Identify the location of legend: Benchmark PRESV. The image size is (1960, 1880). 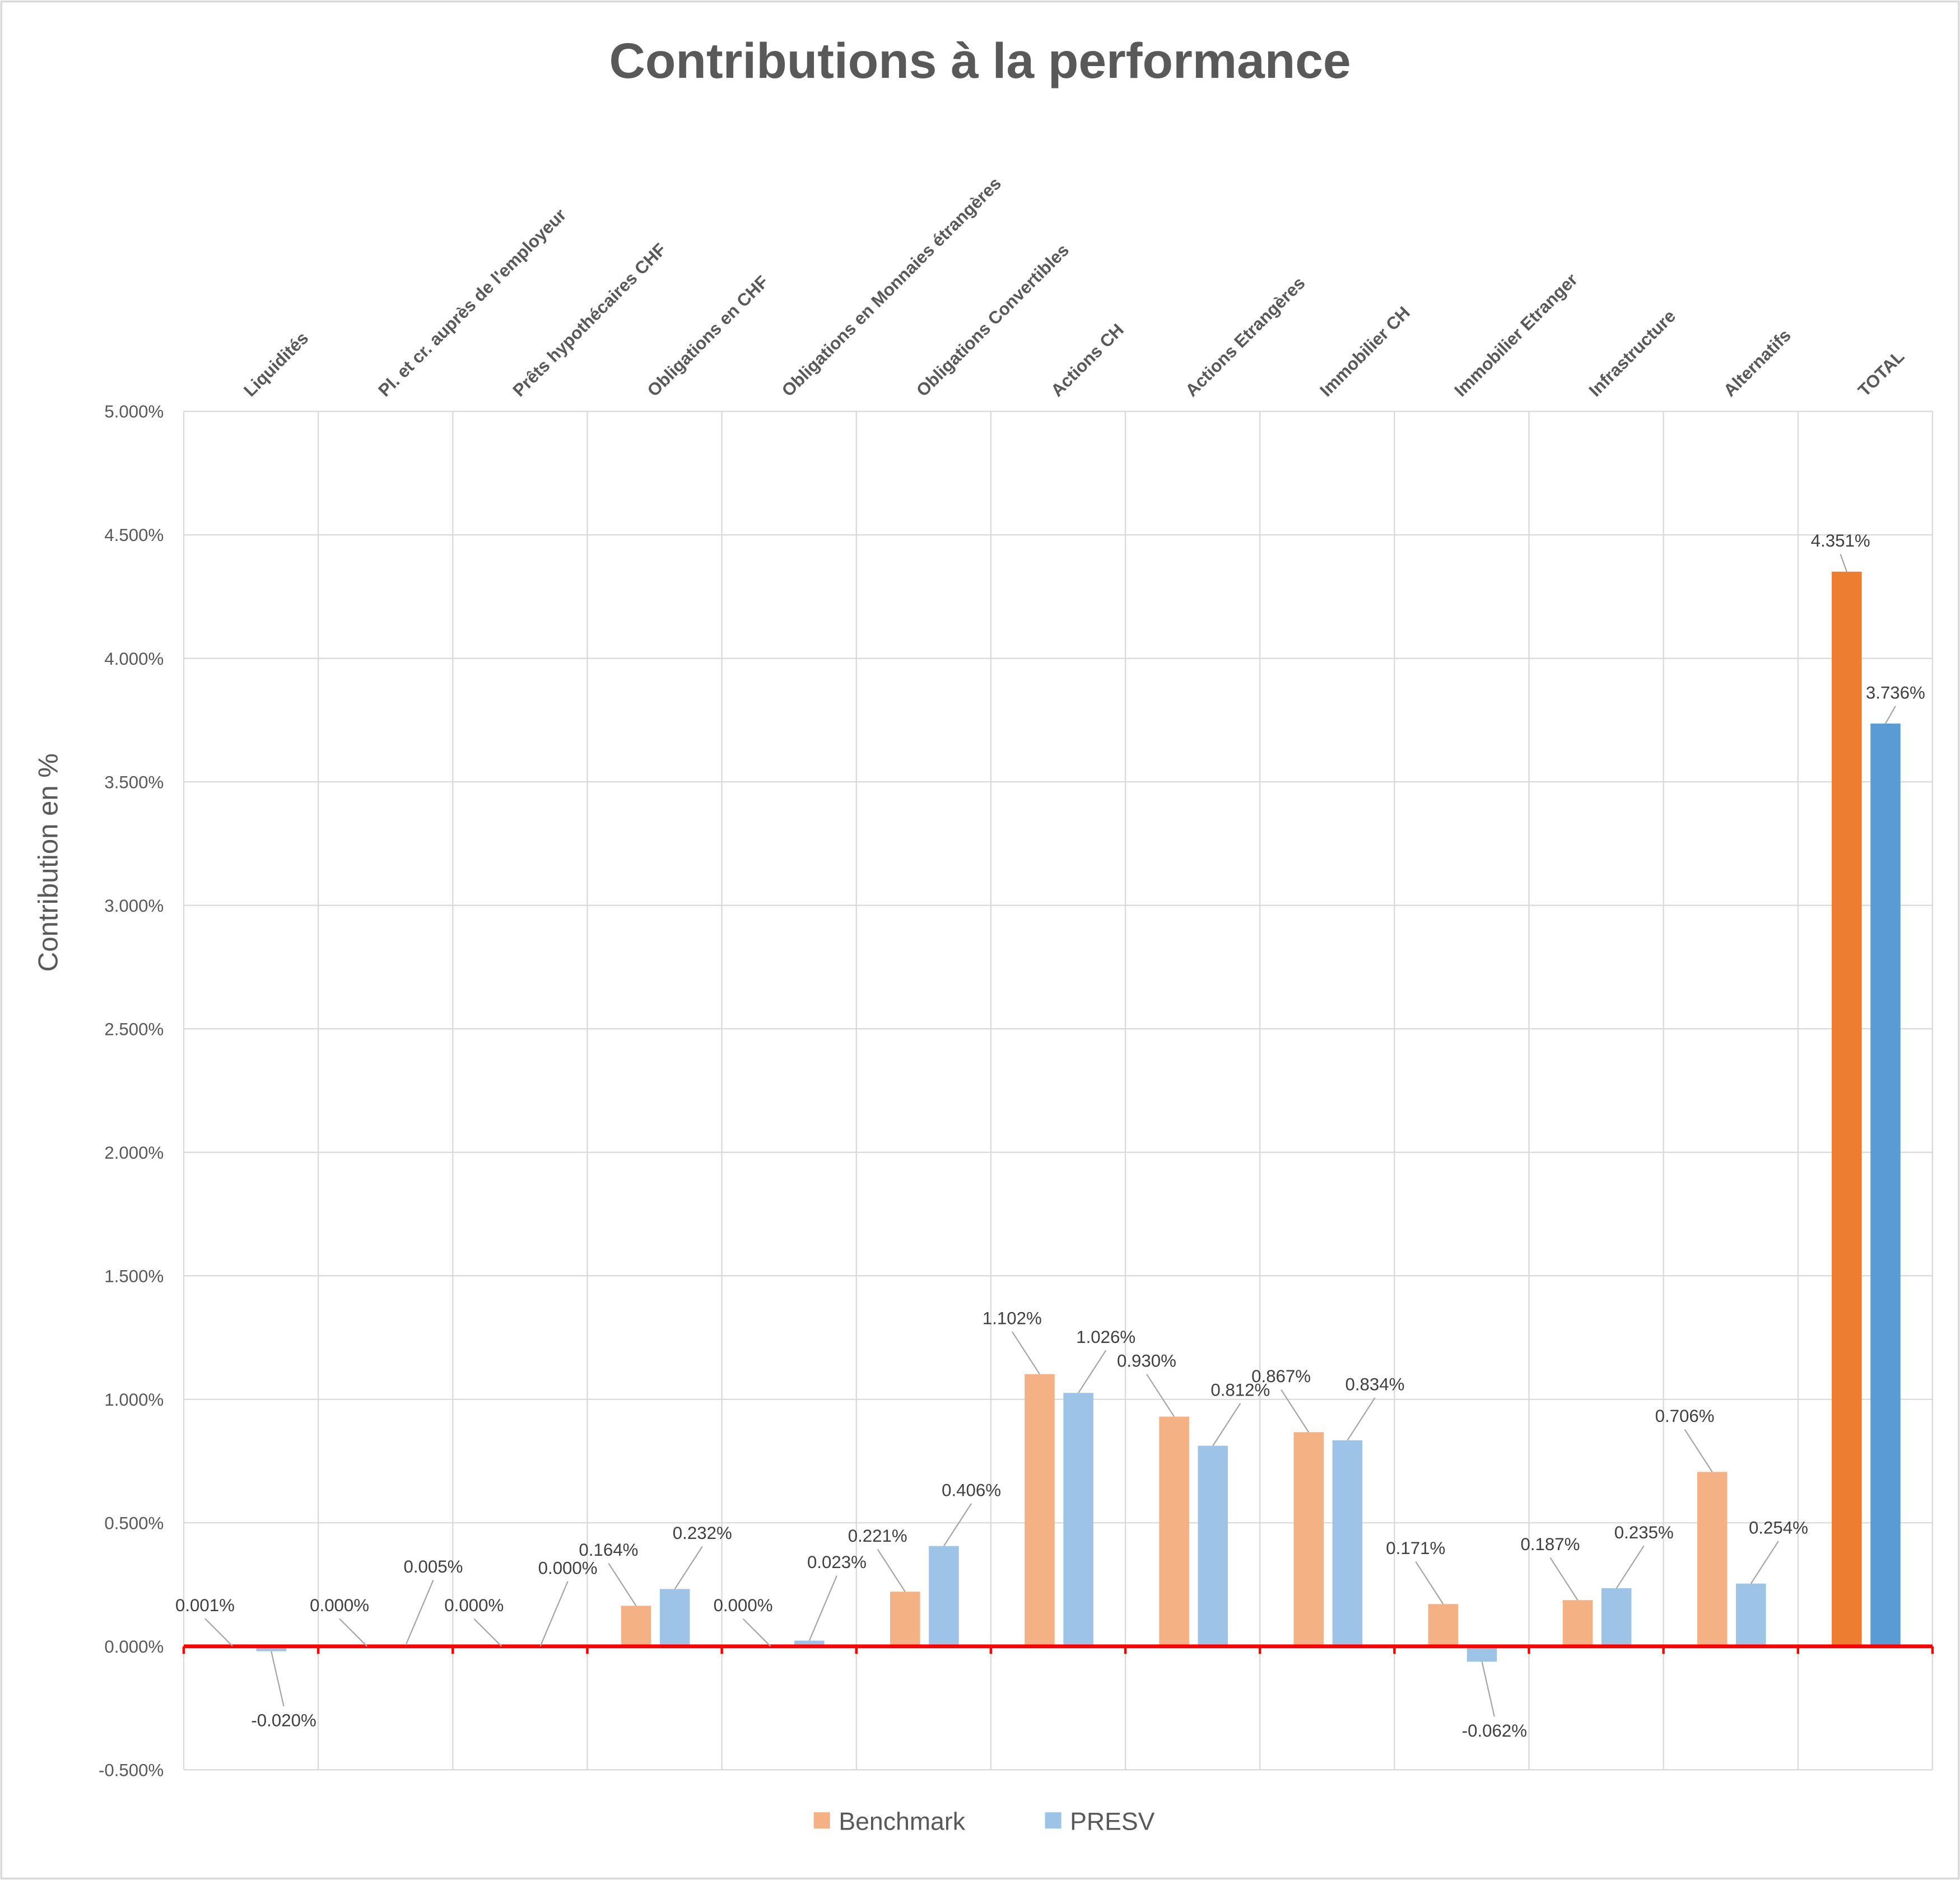
(984, 1821).